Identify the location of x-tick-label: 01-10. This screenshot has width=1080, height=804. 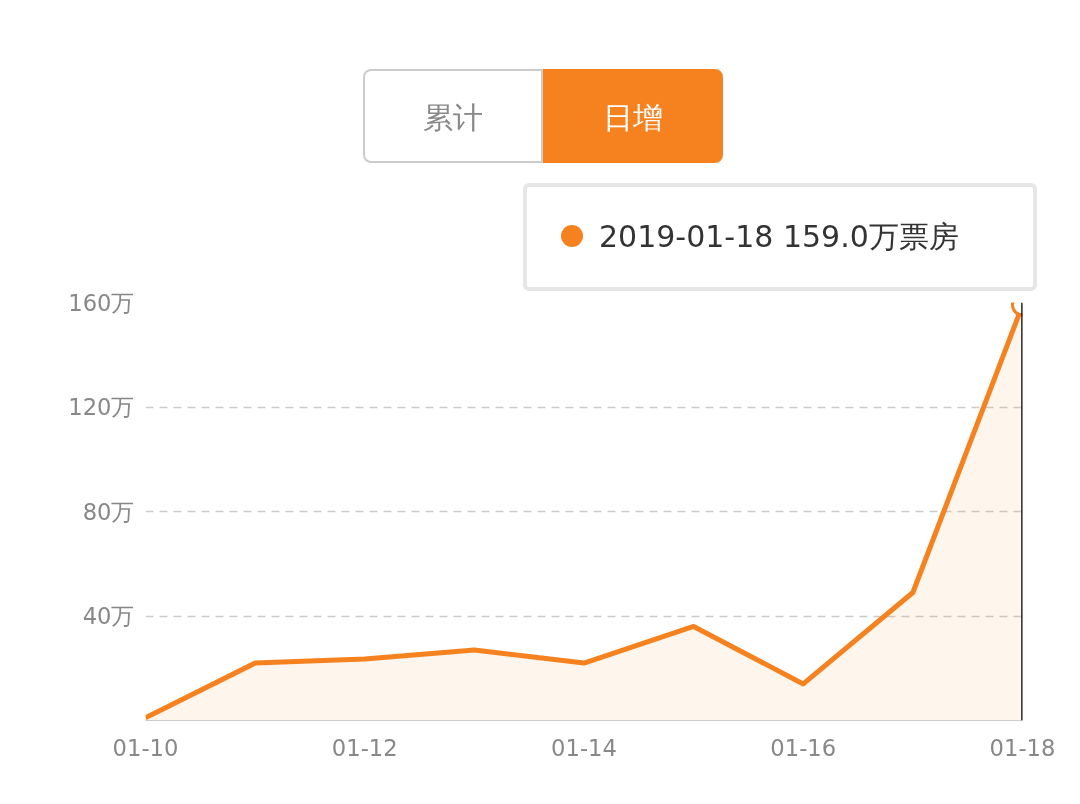
(145, 747).